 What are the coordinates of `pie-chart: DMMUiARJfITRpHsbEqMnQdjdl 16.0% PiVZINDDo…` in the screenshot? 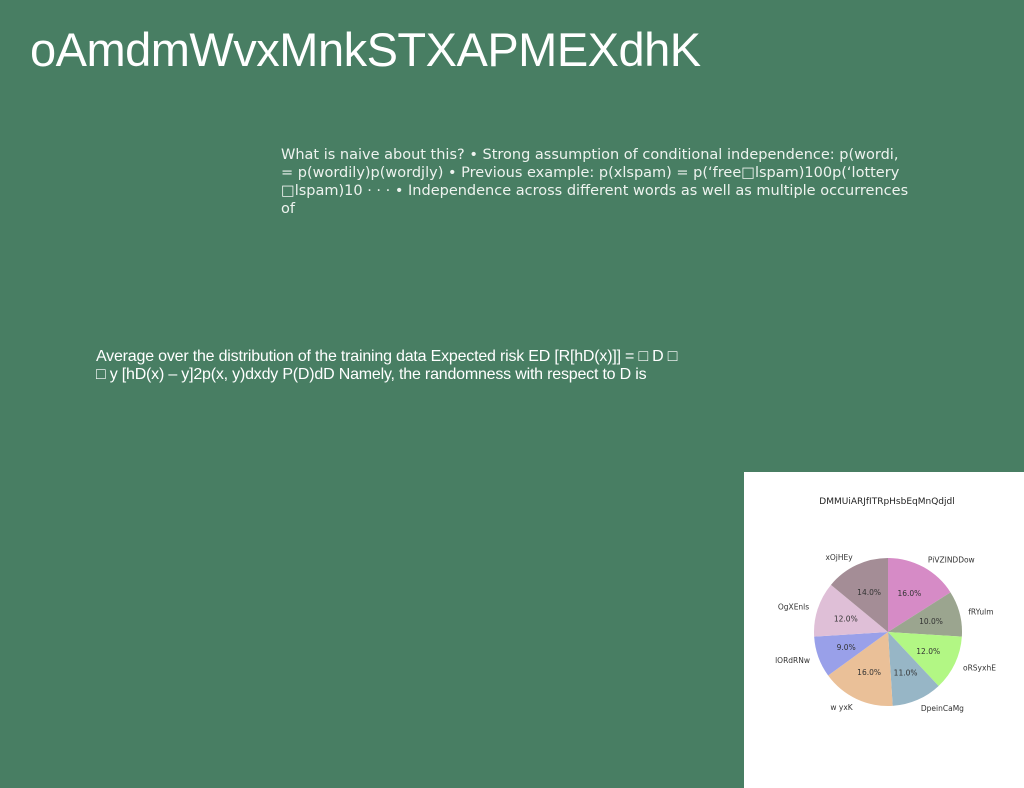 It's located at (885, 605).